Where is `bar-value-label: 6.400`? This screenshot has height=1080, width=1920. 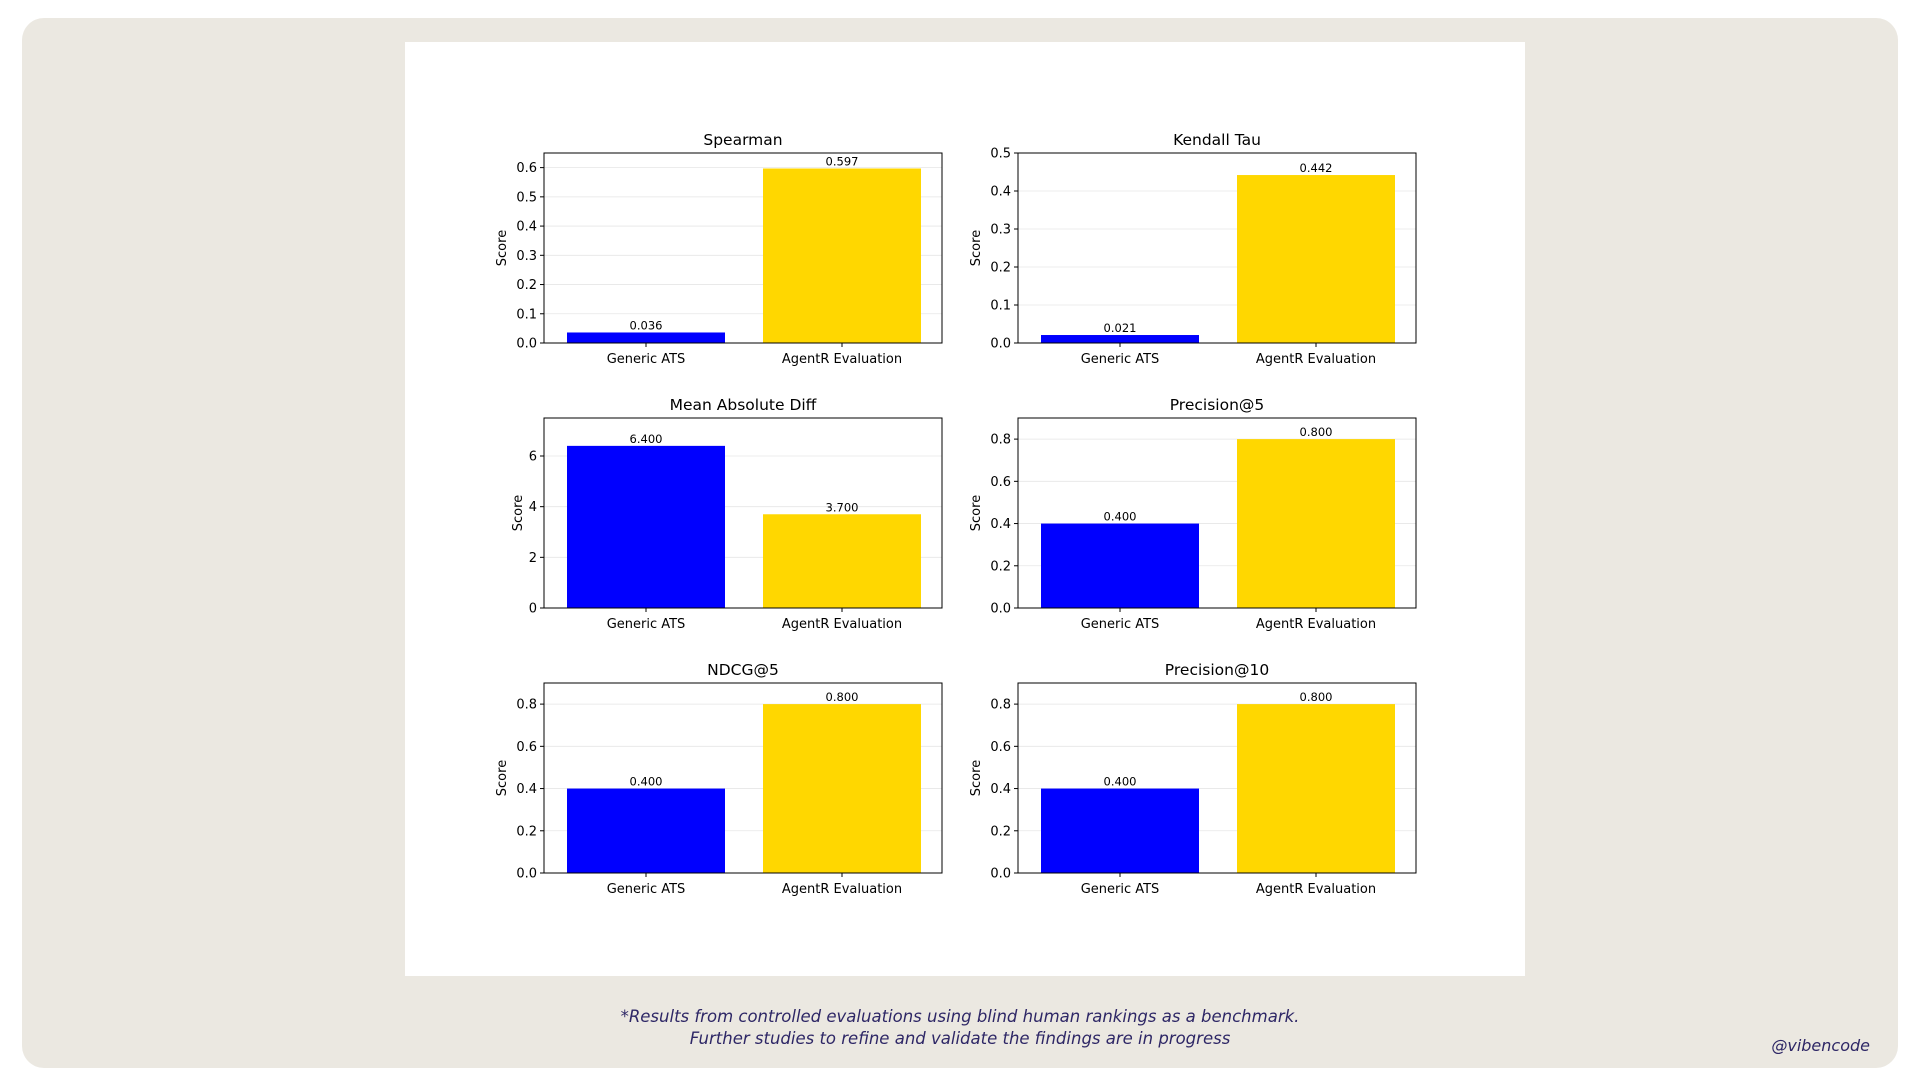 bar-value-label: 6.400 is located at coordinates (646, 439).